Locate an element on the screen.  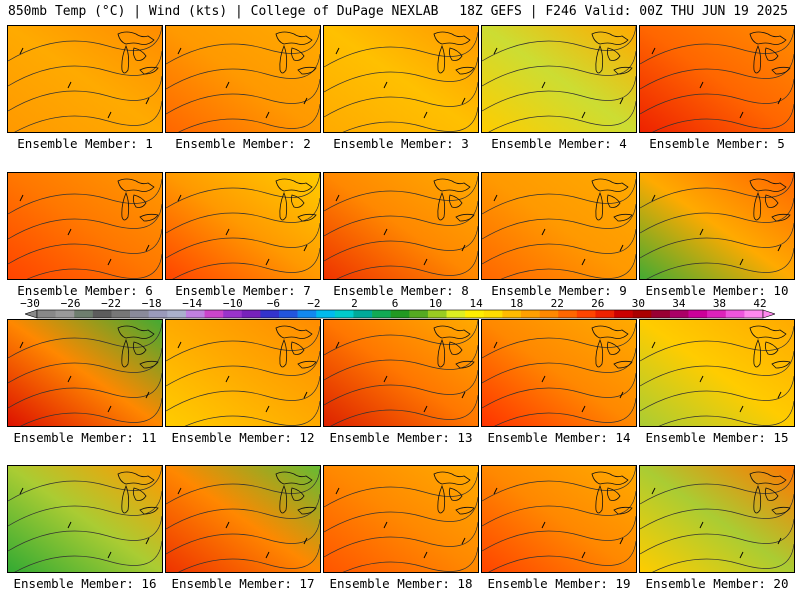
ensemble-member-7: Ensemble Member: 7 is located at coordinates (243, 235).